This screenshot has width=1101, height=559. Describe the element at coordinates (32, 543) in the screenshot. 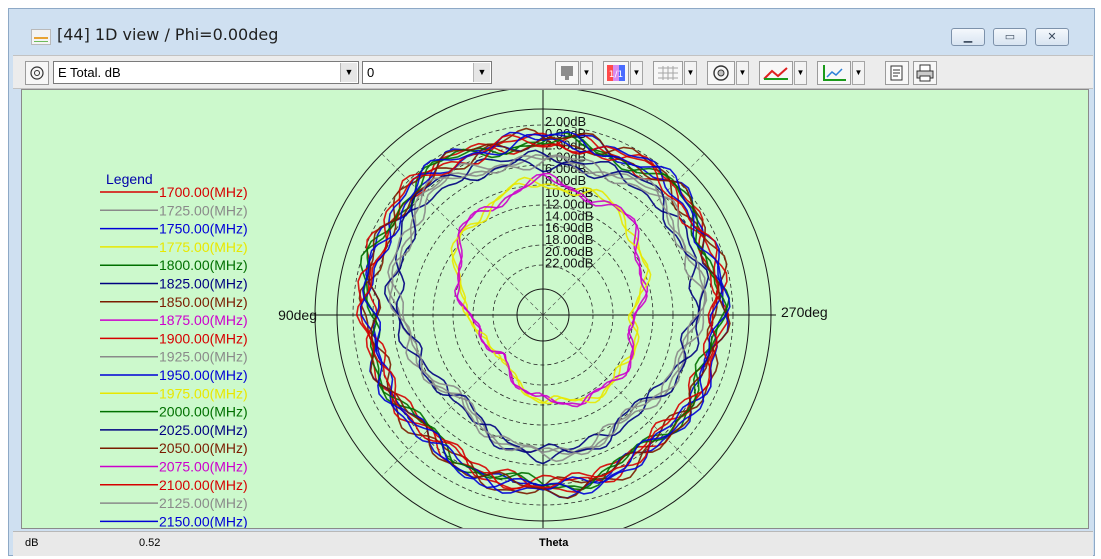

I see `status-unit: dB` at that location.